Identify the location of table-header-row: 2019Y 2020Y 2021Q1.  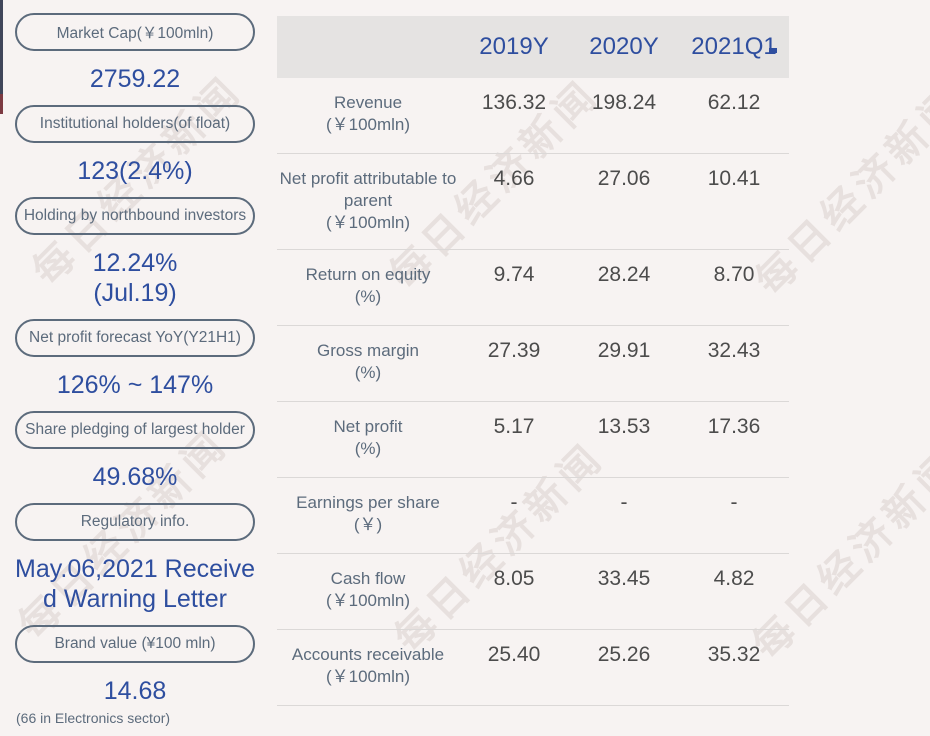
(533, 47).